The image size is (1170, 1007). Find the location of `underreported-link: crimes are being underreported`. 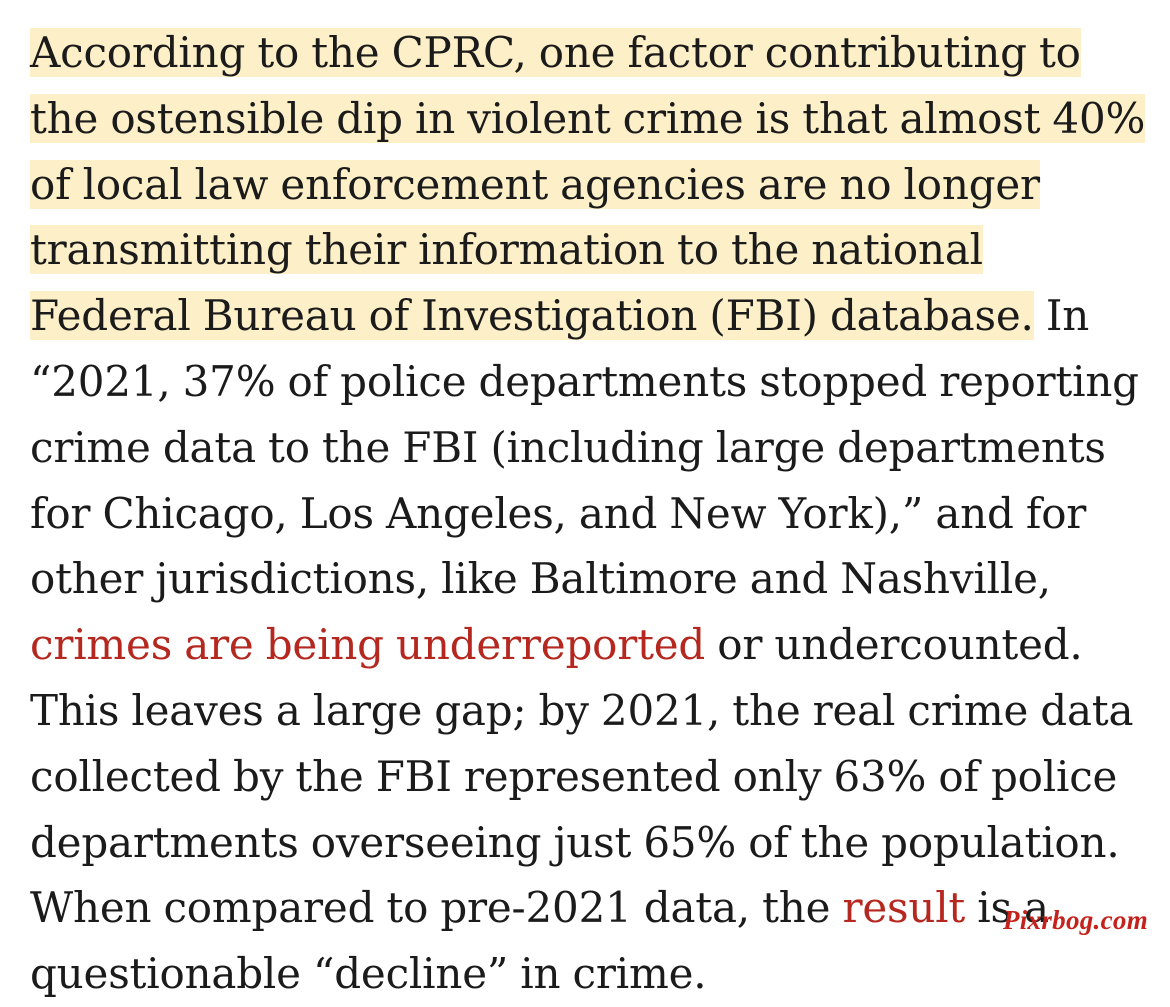

underreported-link: crimes are being underreported is located at coordinates (368, 645).